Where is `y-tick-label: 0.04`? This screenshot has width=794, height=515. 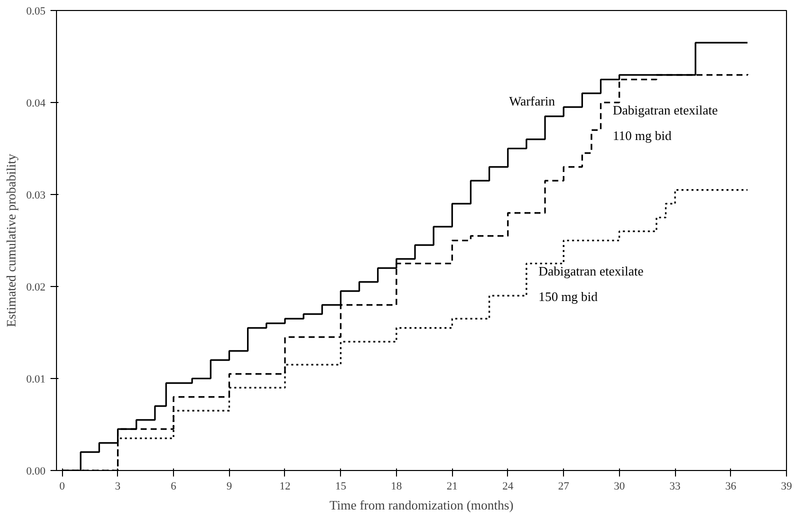
y-tick-label: 0.04 is located at coordinates (36, 104).